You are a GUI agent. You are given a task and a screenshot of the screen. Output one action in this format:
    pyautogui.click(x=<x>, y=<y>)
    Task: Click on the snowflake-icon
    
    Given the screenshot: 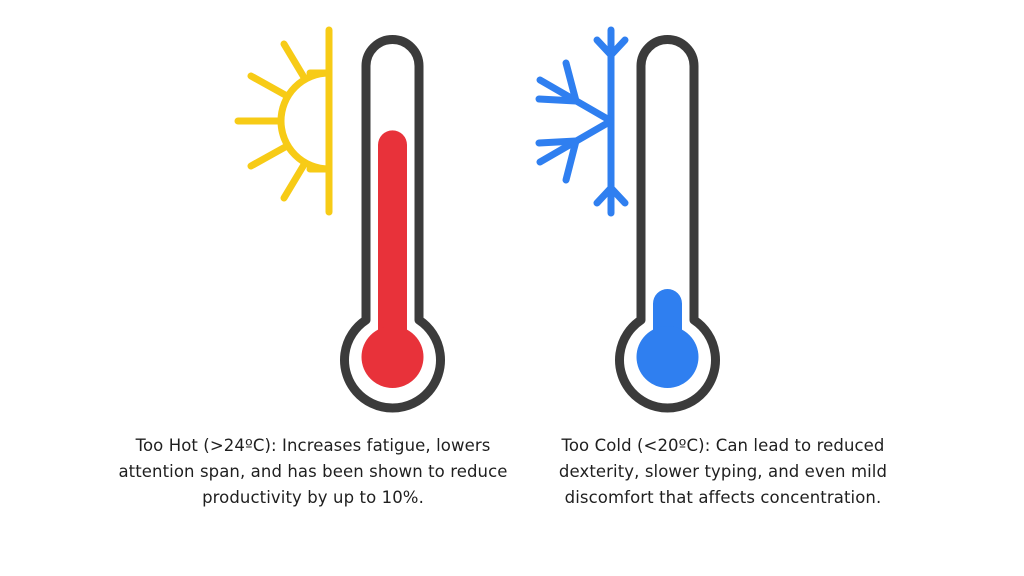 What is the action you would take?
    pyautogui.click(x=582, y=121)
    